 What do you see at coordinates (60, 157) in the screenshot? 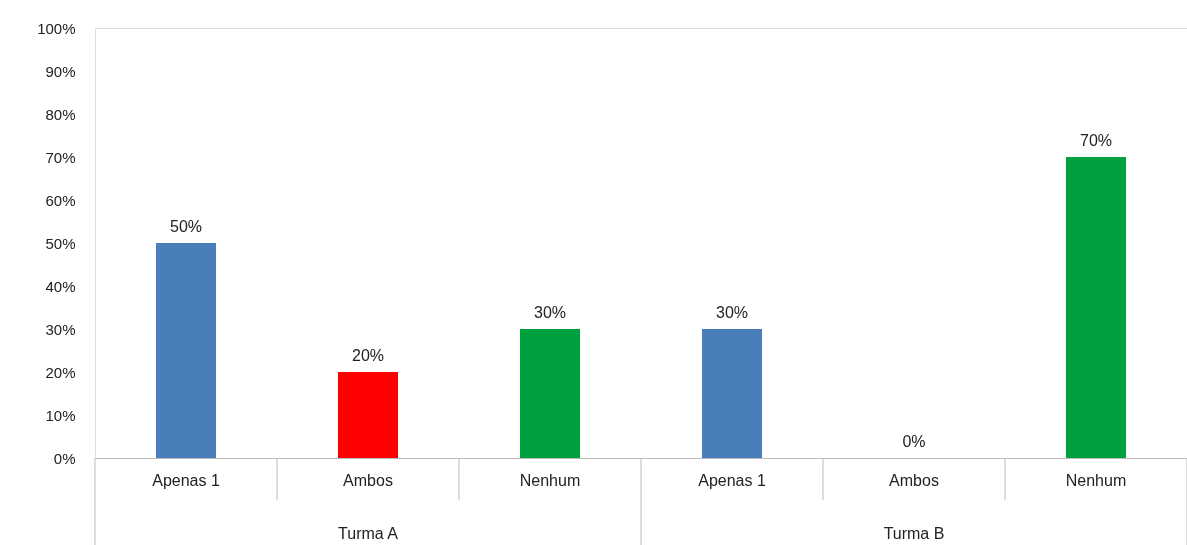
I see `y-tick-label: 70%` at bounding box center [60, 157].